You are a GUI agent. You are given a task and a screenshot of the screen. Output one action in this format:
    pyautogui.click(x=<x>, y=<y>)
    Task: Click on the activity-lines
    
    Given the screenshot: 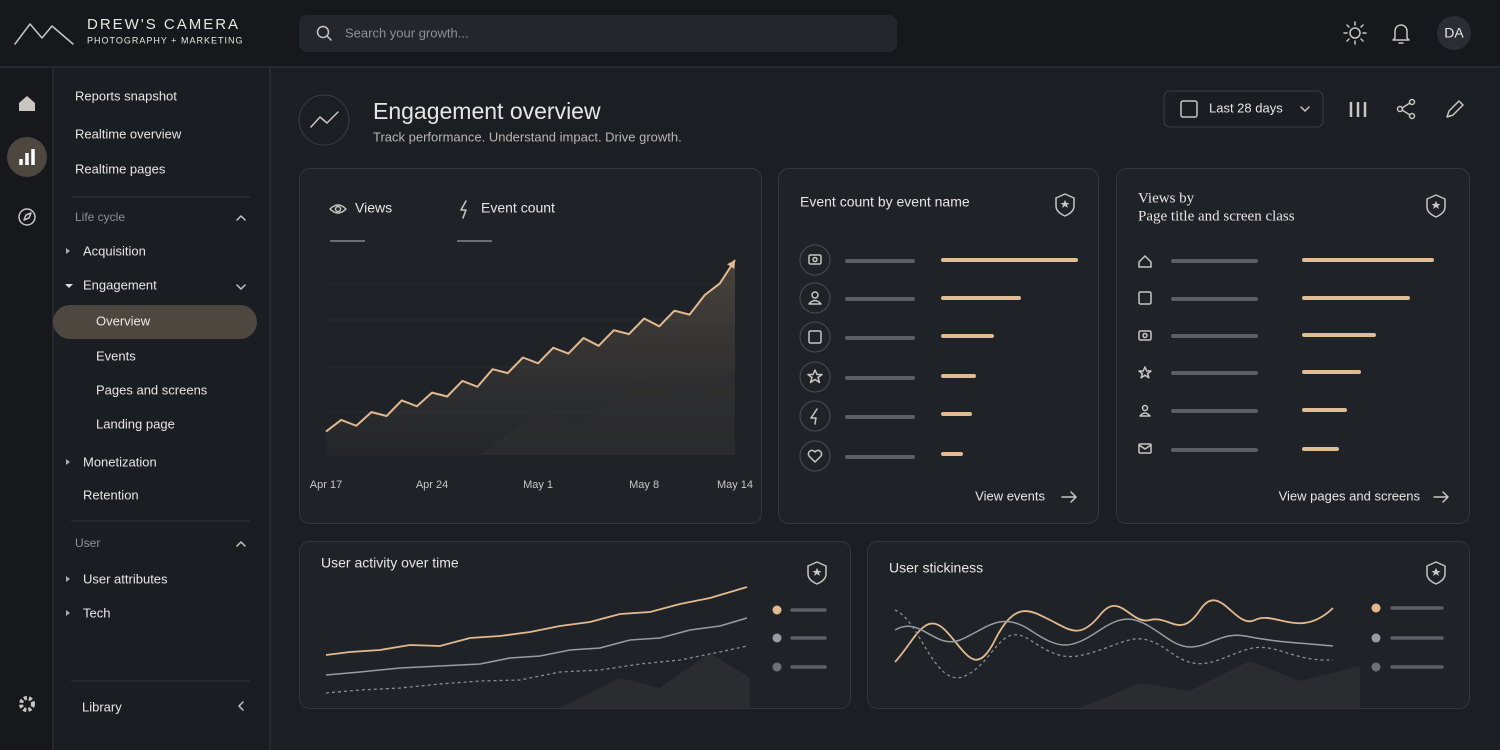 What is the action you would take?
    pyautogui.click(x=576, y=647)
    